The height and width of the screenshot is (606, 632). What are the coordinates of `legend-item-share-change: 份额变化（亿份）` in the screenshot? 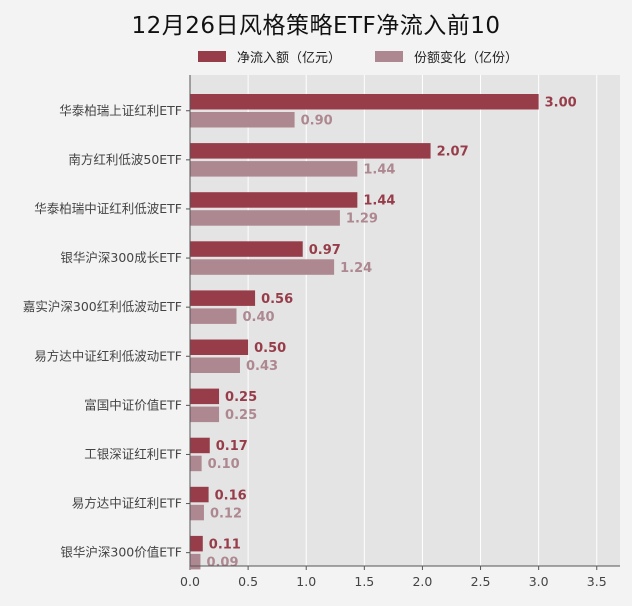 It's located at (446, 56).